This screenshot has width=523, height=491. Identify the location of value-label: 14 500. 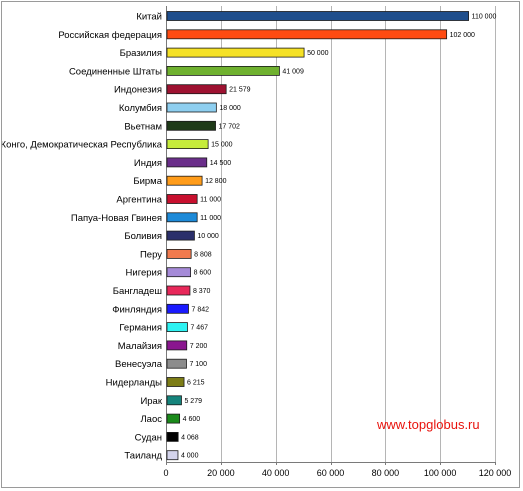
(221, 163).